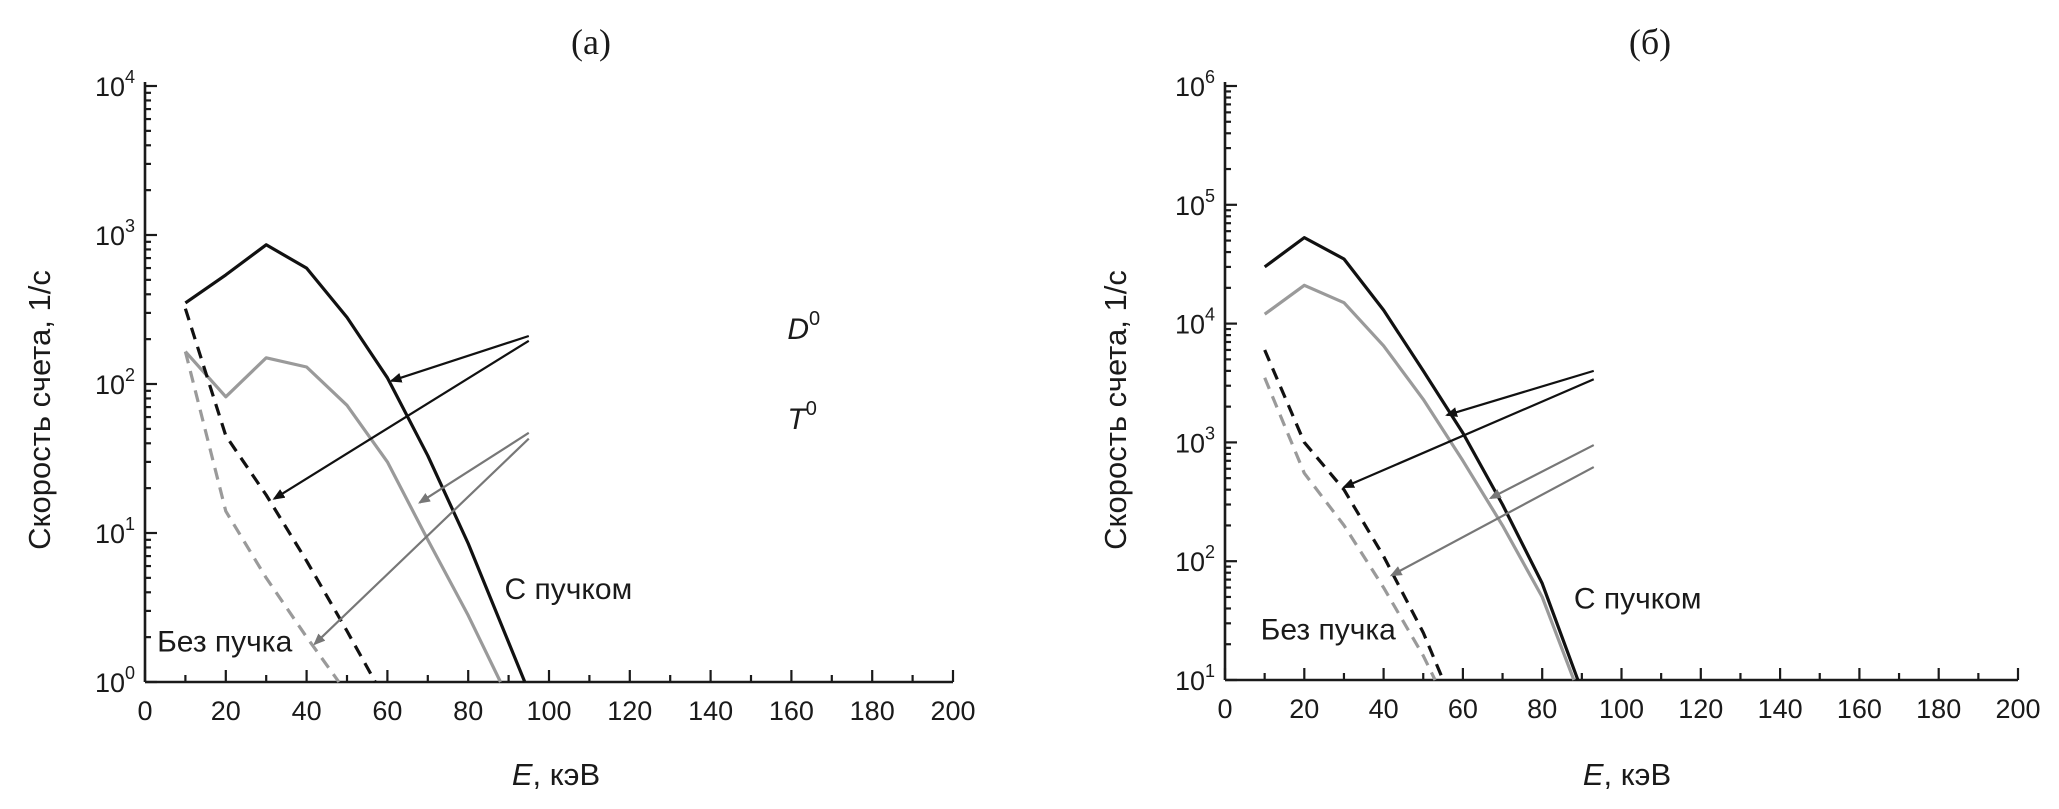  Describe the element at coordinates (591, 42) in the screenshot. I see `panel-title: (а)` at that location.